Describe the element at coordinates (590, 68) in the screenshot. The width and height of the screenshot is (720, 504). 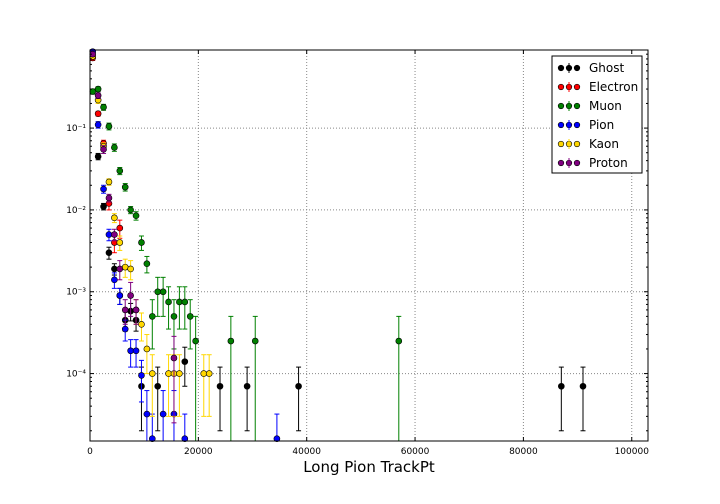
I see `legend-item-ghost: Ghost` at that location.